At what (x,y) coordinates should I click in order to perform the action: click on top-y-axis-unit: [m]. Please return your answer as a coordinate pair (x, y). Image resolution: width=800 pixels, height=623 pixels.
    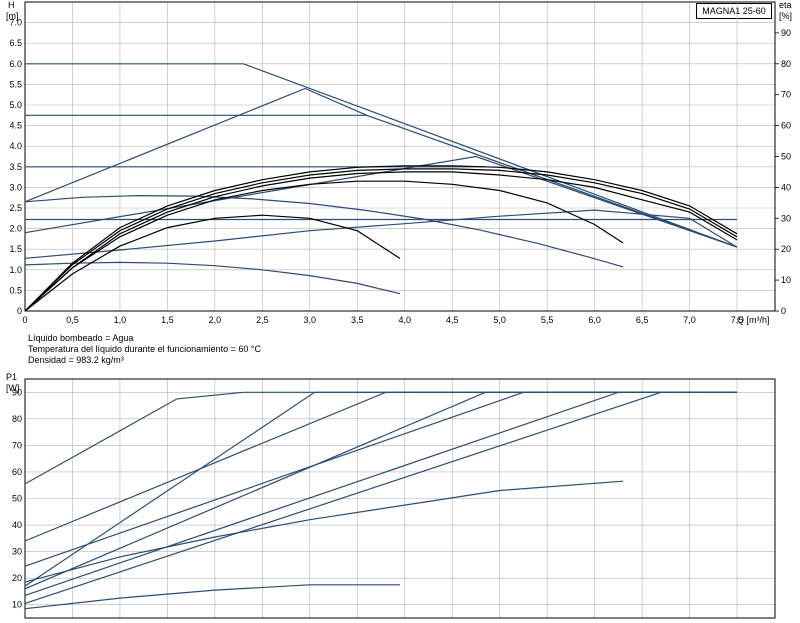
    Looking at the image, I should click on (12, 16).